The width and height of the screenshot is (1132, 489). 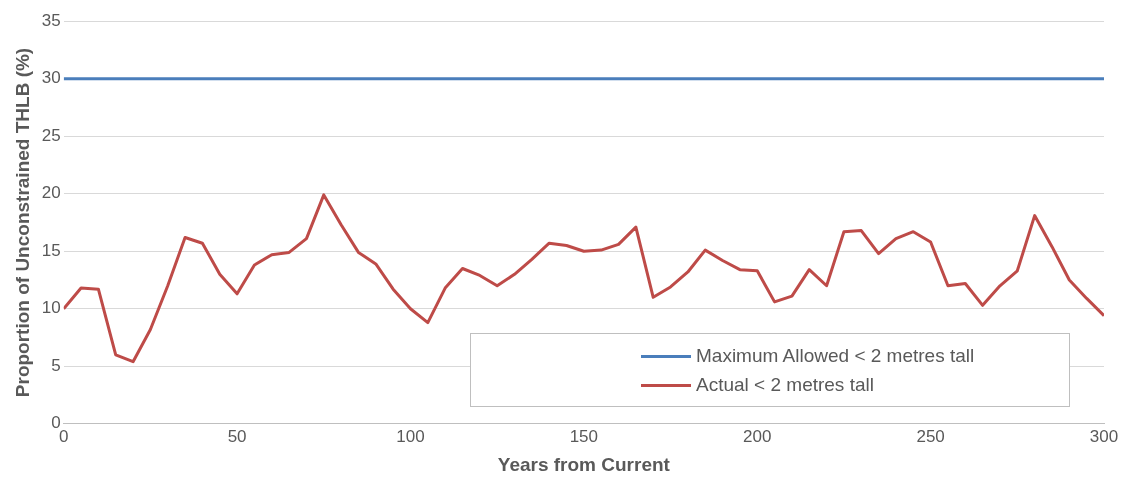 I want to click on y-tick-label: 0, so click(x=56, y=423).